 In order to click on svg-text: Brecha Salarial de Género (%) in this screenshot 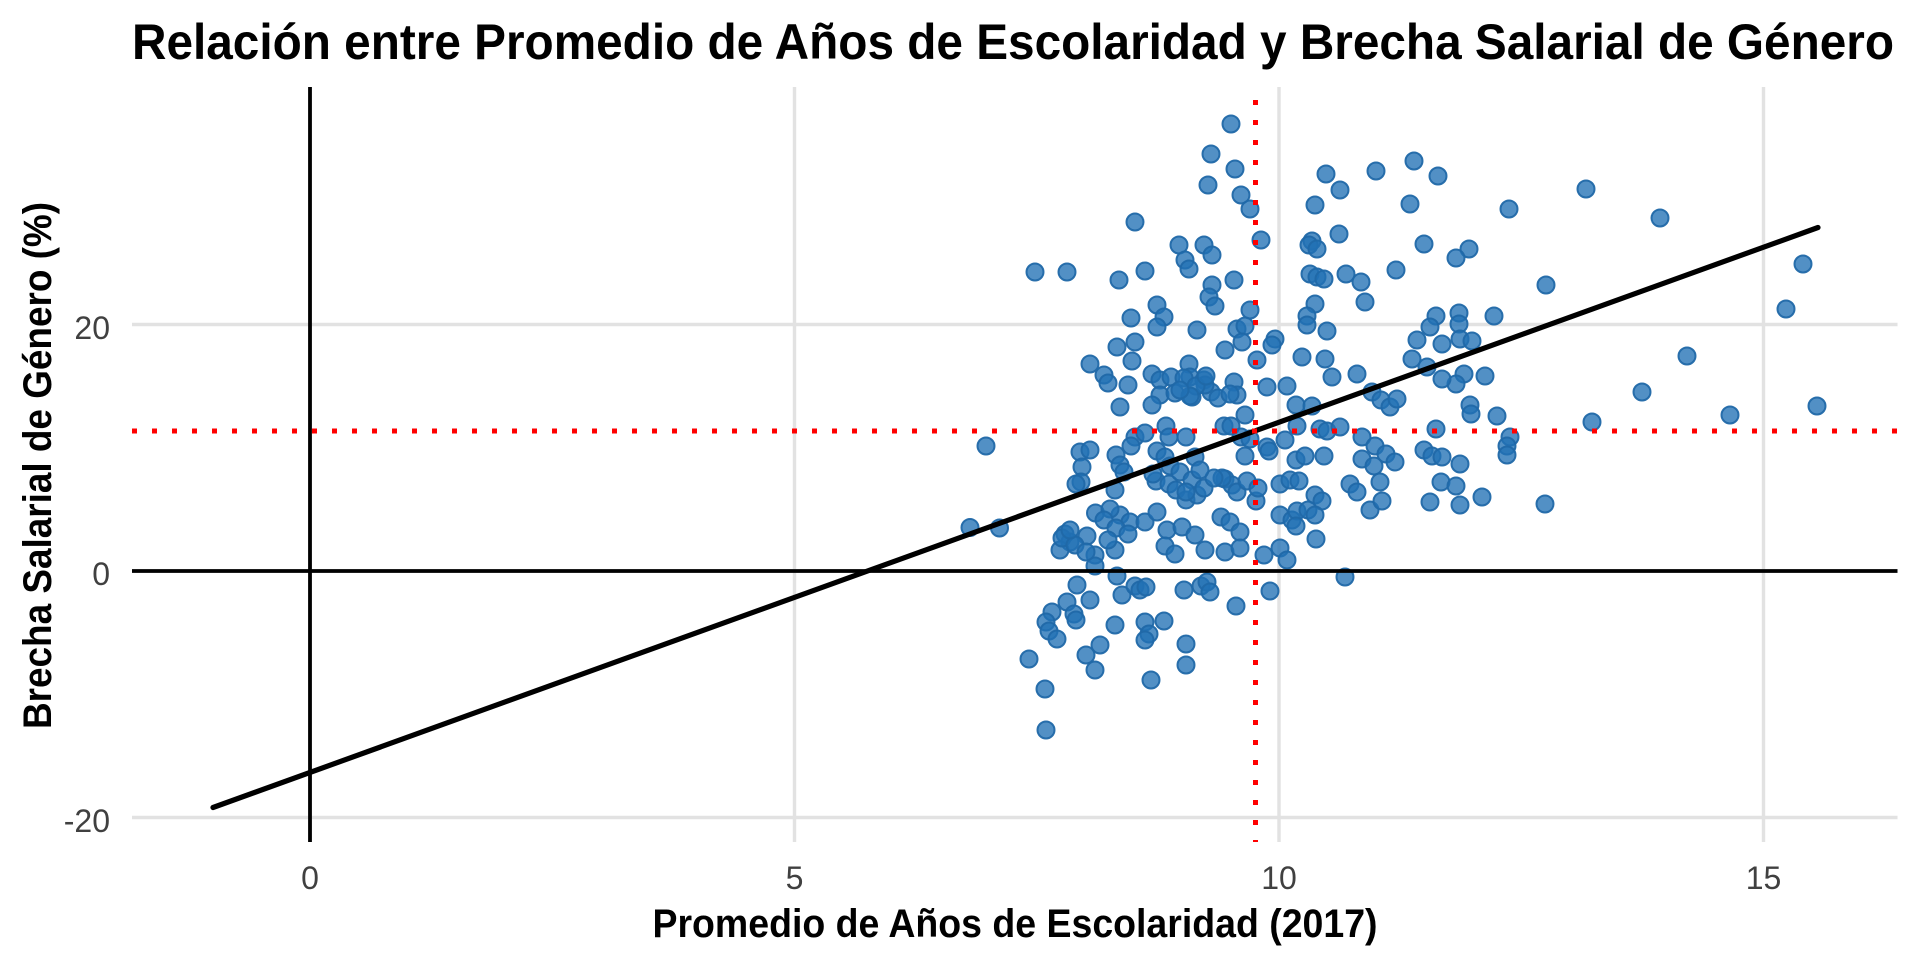, I will do `click(38, 465)`.